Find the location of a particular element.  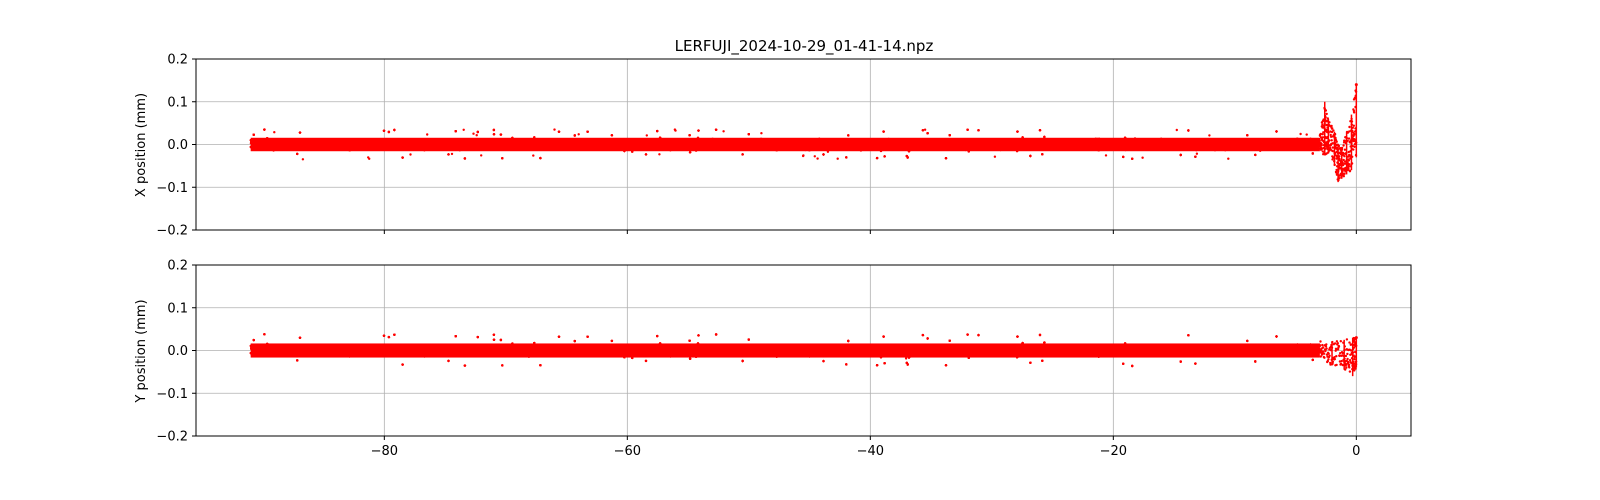

chart-title: LERFUJI_2024-10-29_01-41-14.npz is located at coordinates (804, 46).